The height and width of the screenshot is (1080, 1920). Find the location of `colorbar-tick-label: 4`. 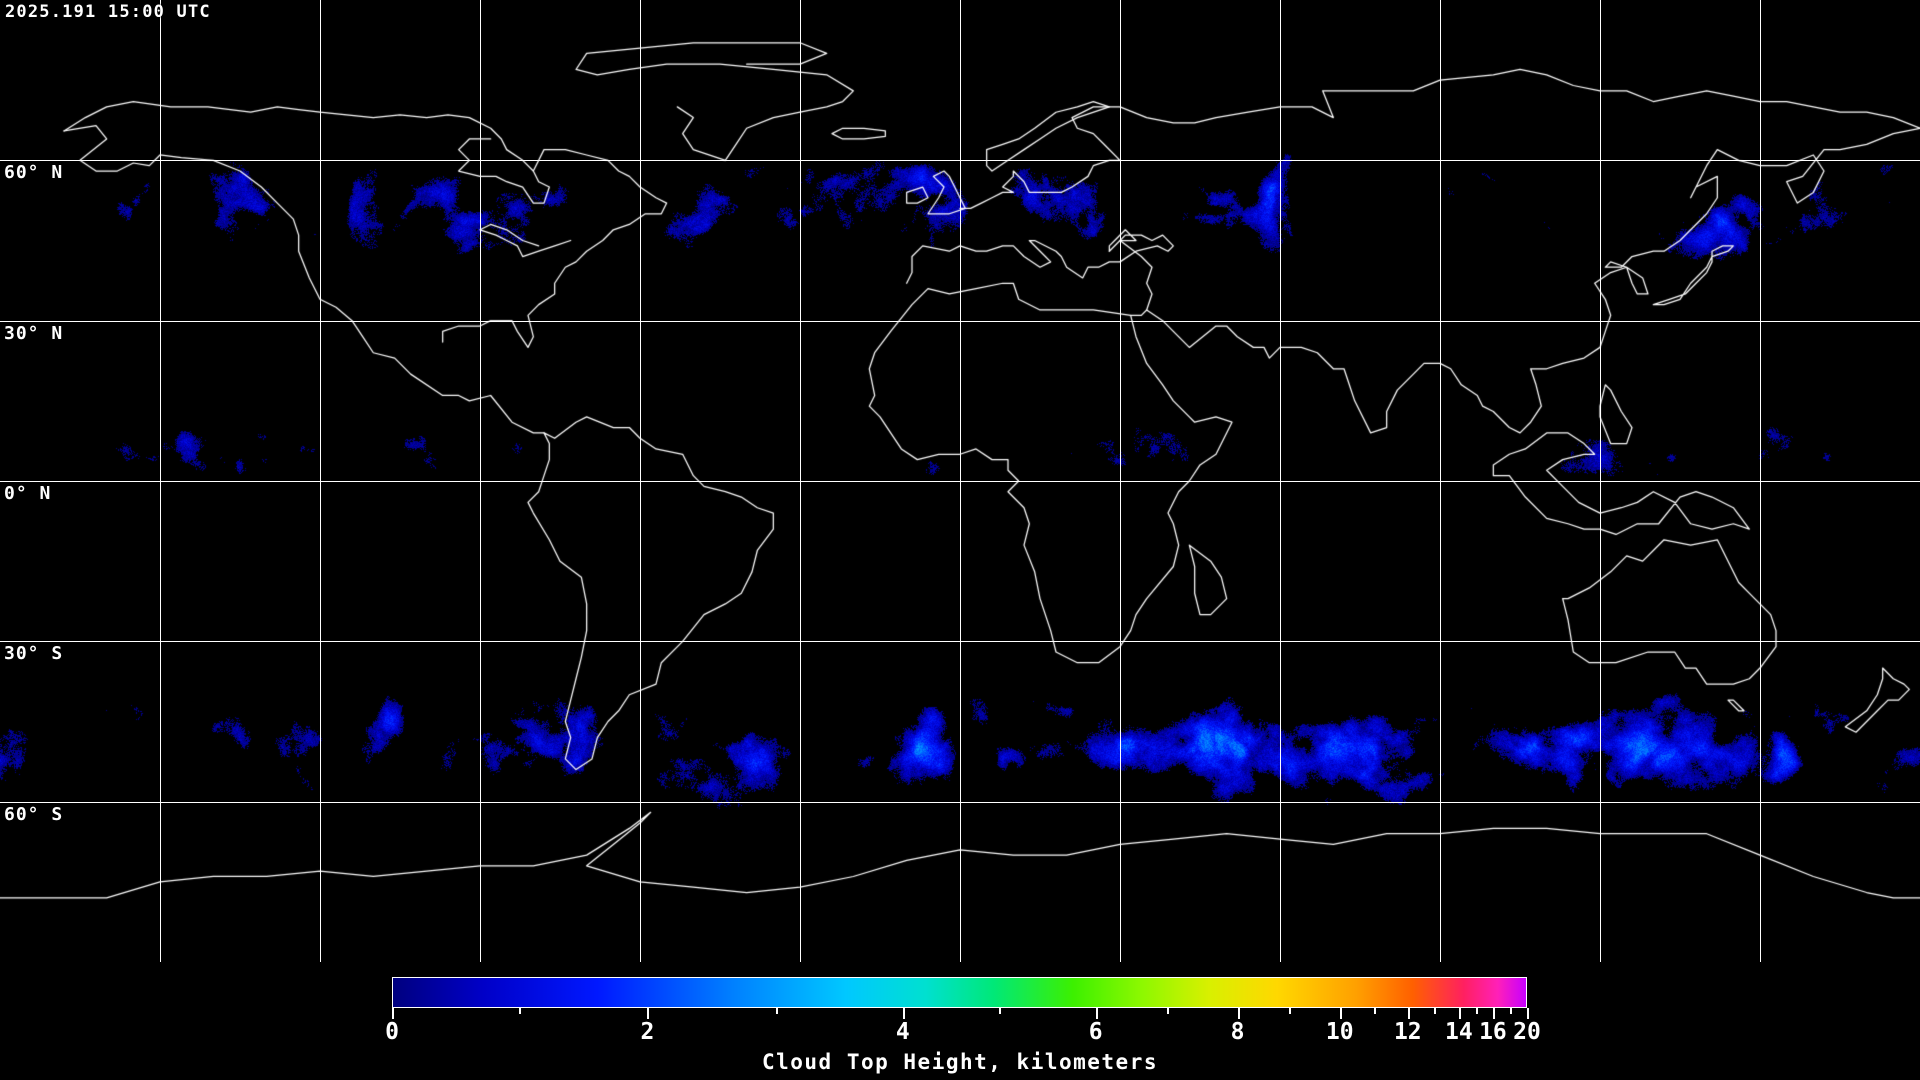

colorbar-tick-label: 4 is located at coordinates (902, 1032).